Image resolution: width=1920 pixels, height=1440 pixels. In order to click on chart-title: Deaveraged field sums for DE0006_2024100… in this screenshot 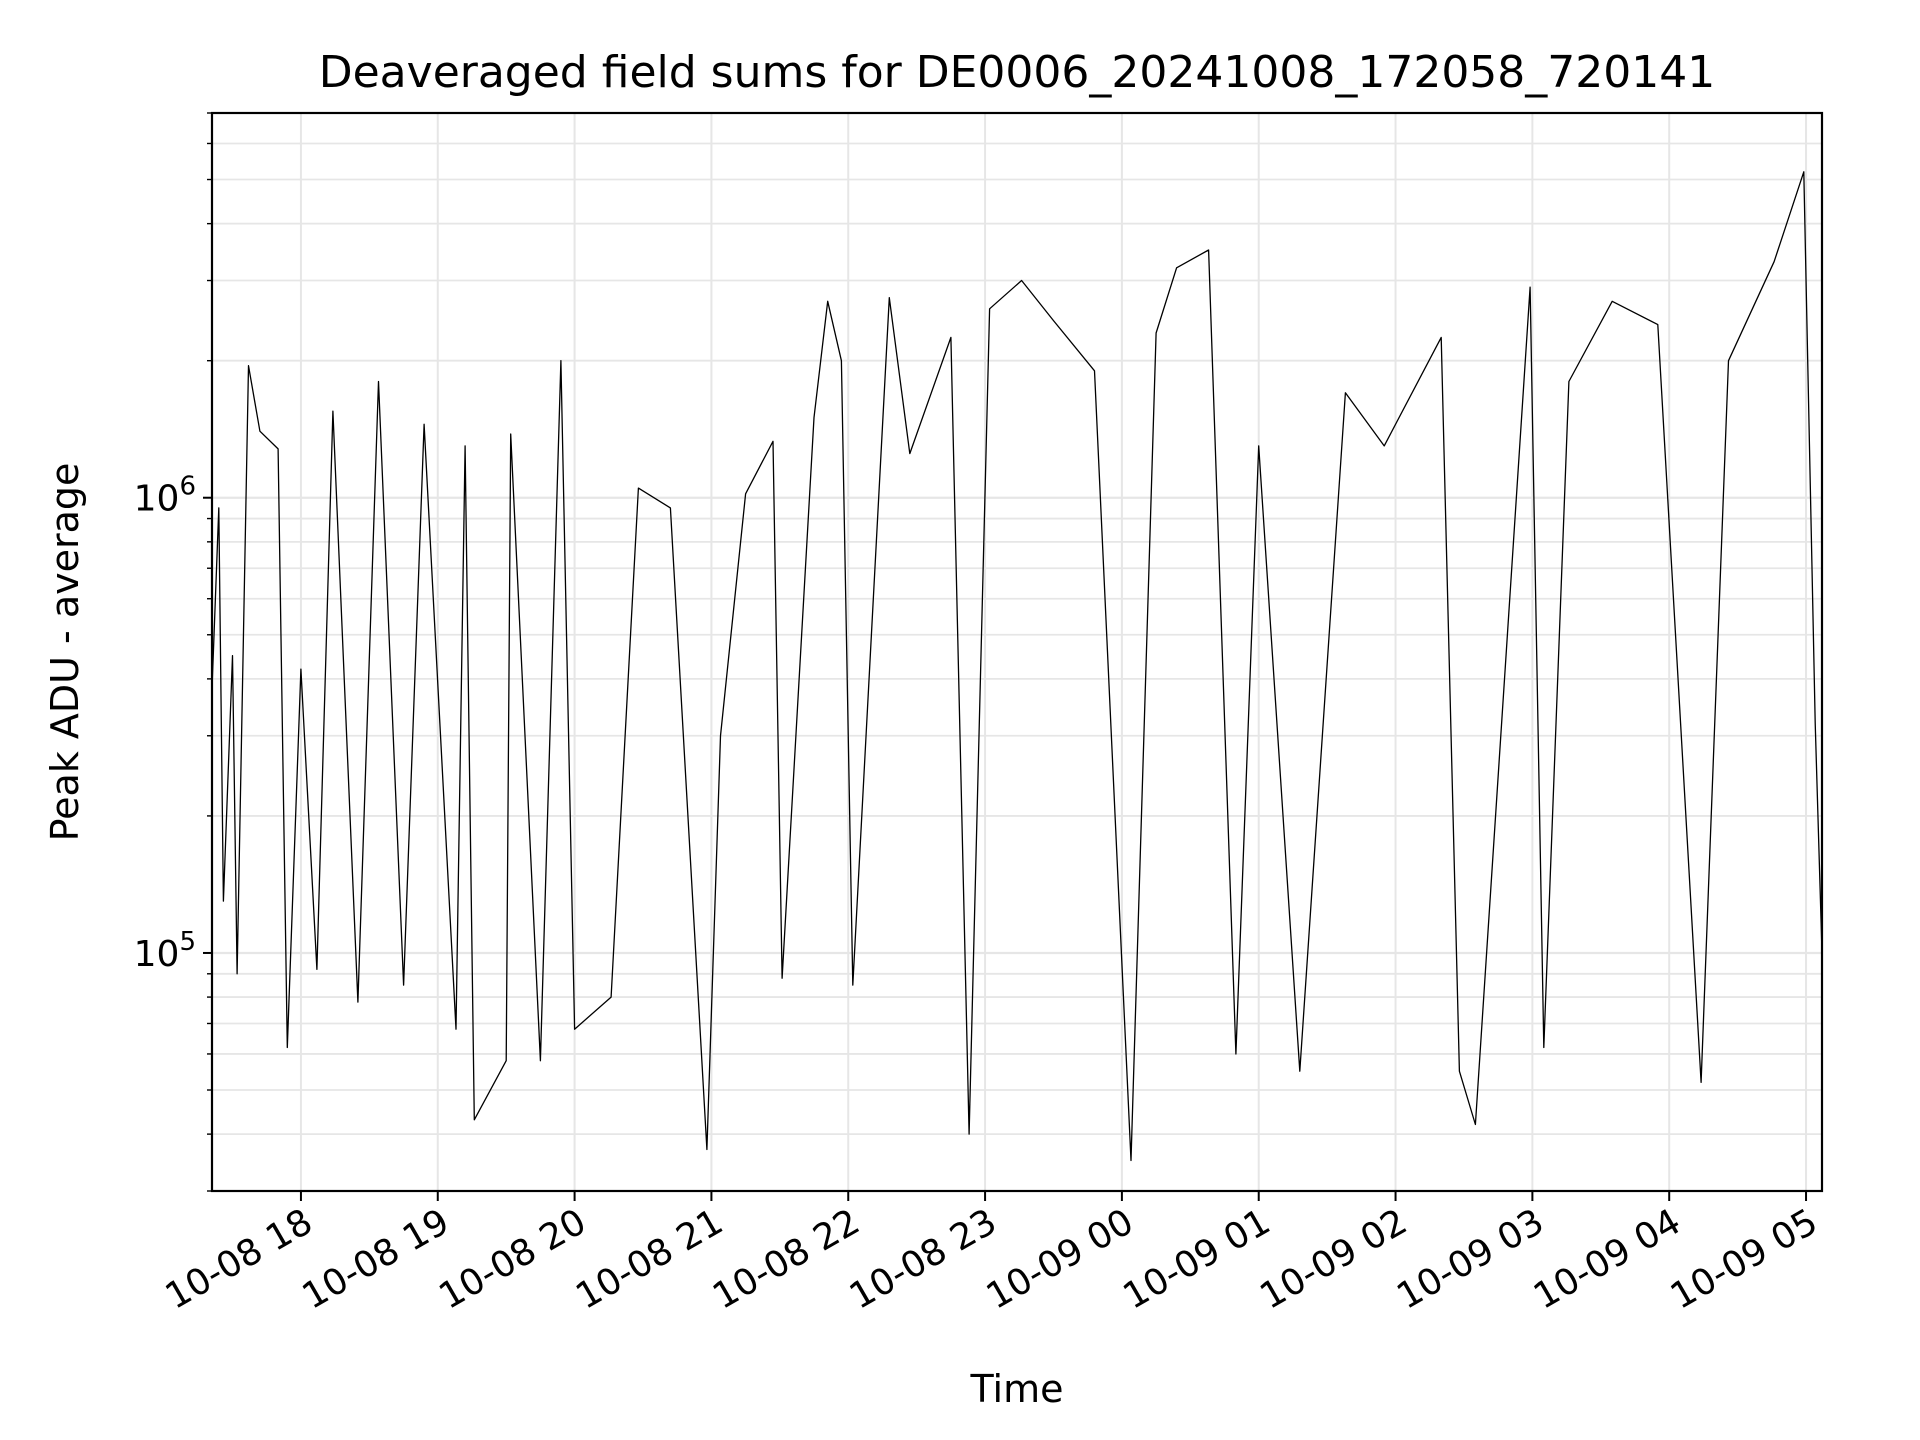, I will do `click(1017, 72)`.